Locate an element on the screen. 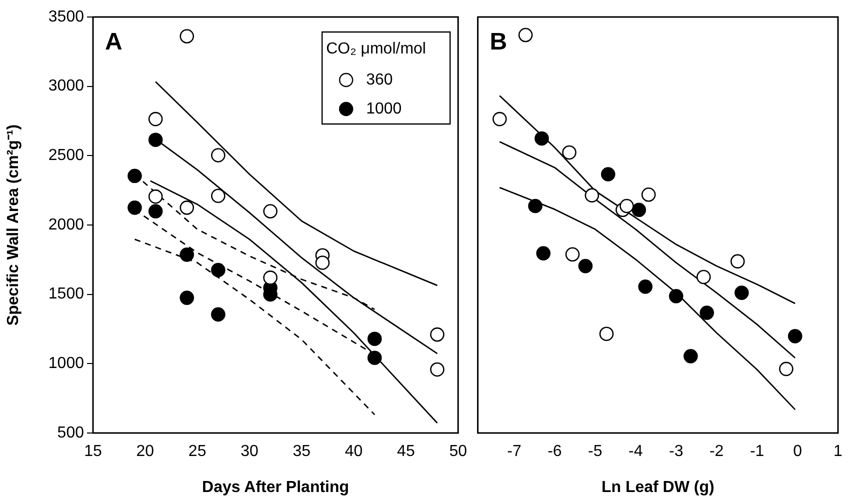 Image resolution: width=853 pixels, height=501 pixels. y-axis-title: Specific Wall Area (cm²g⁻¹) is located at coordinates (13, 225).